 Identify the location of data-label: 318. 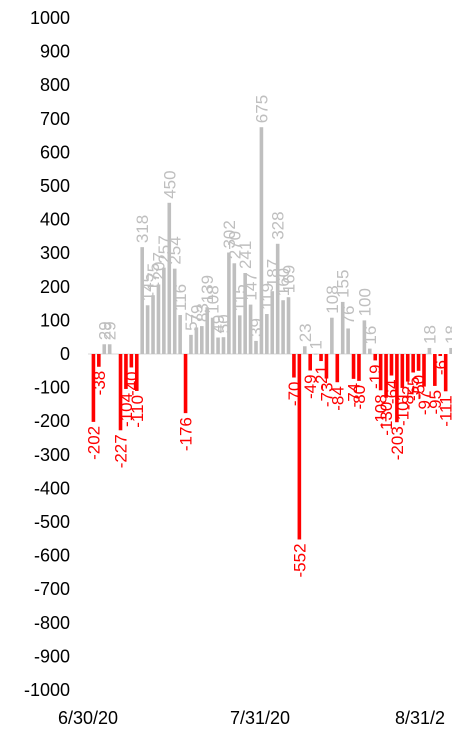
(142, 229).